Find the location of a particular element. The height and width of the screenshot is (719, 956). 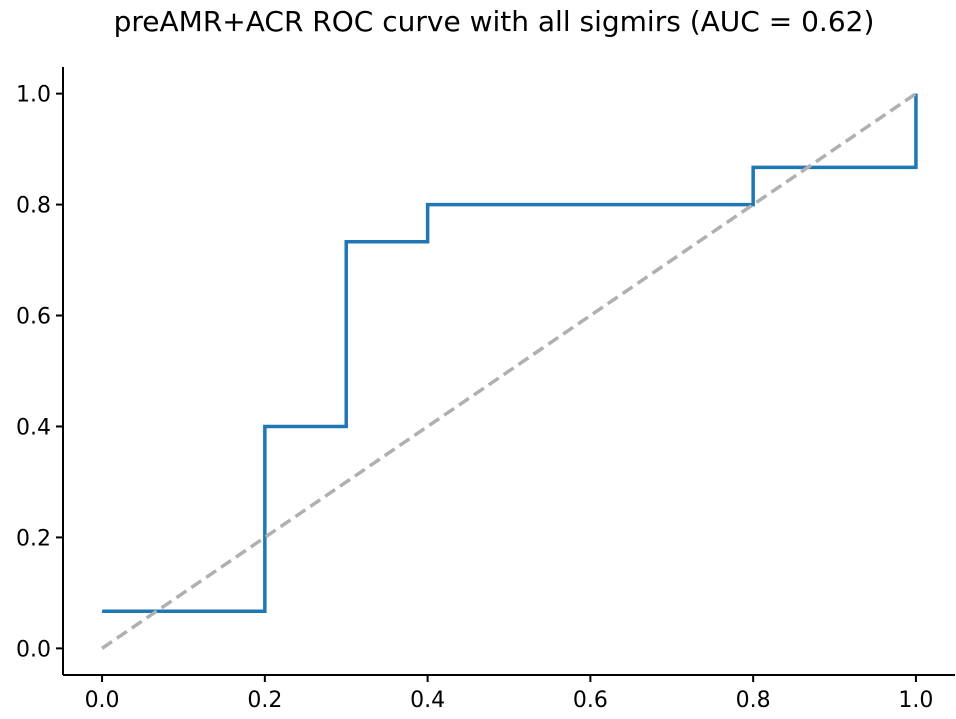

x-tick-label: 1.0 is located at coordinates (915, 700).